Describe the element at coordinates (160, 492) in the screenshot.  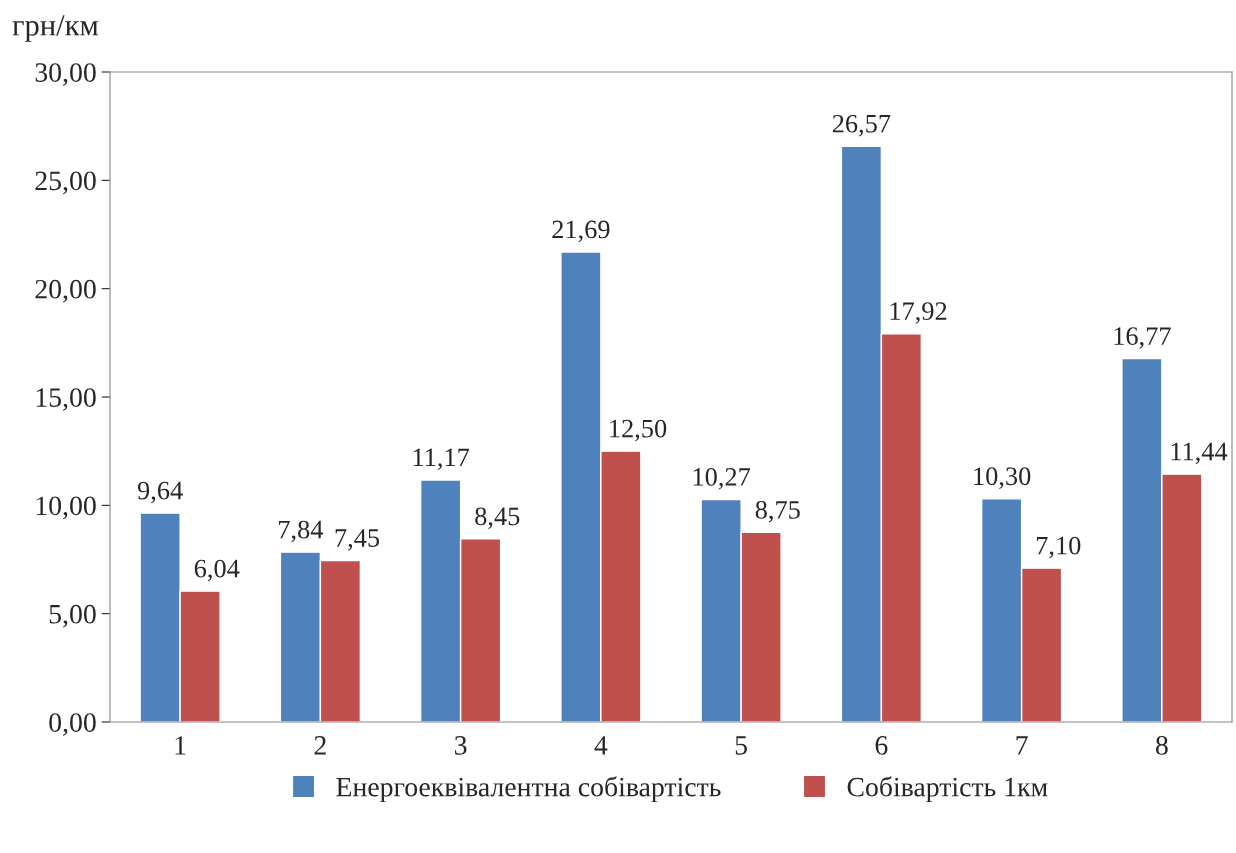
I see `data-label: 9,64` at that location.